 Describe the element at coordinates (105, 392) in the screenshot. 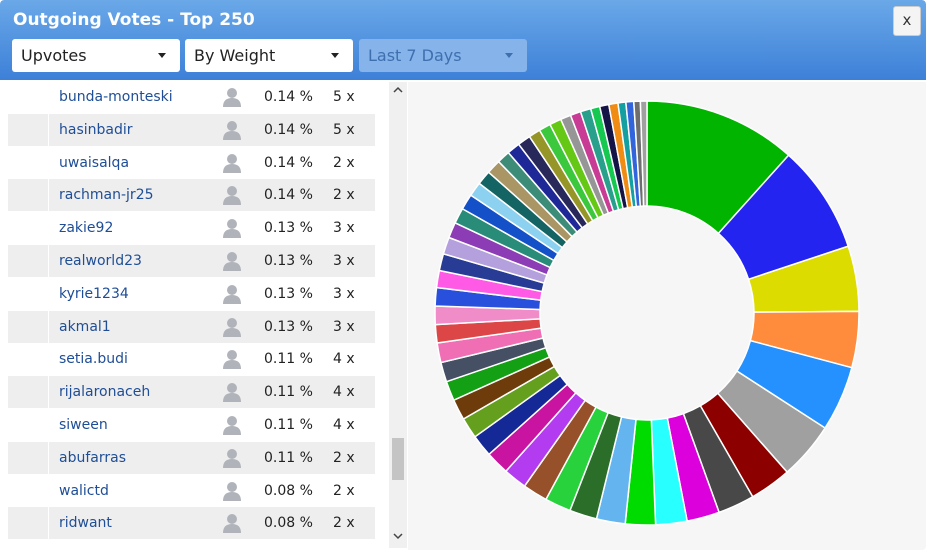

I see `voter-name: rijalaronaceh` at that location.